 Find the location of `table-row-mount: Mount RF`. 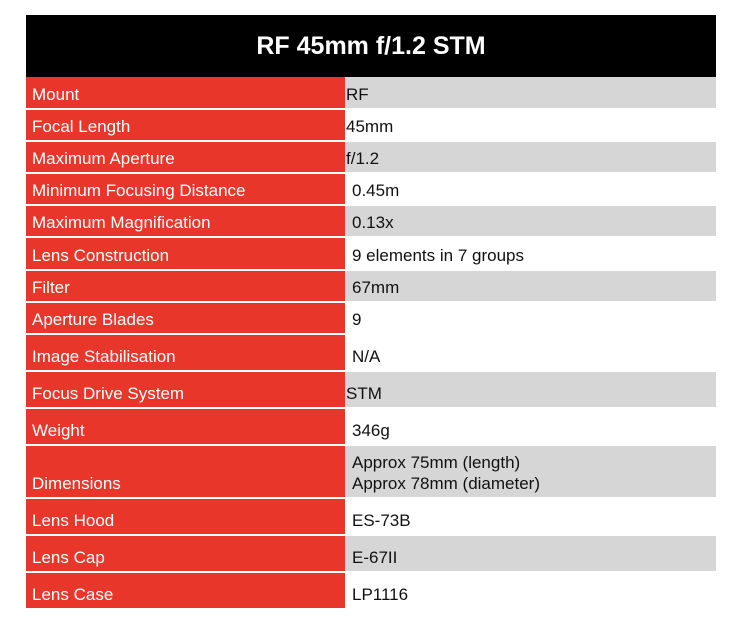

table-row-mount: Mount RF is located at coordinates (371, 93).